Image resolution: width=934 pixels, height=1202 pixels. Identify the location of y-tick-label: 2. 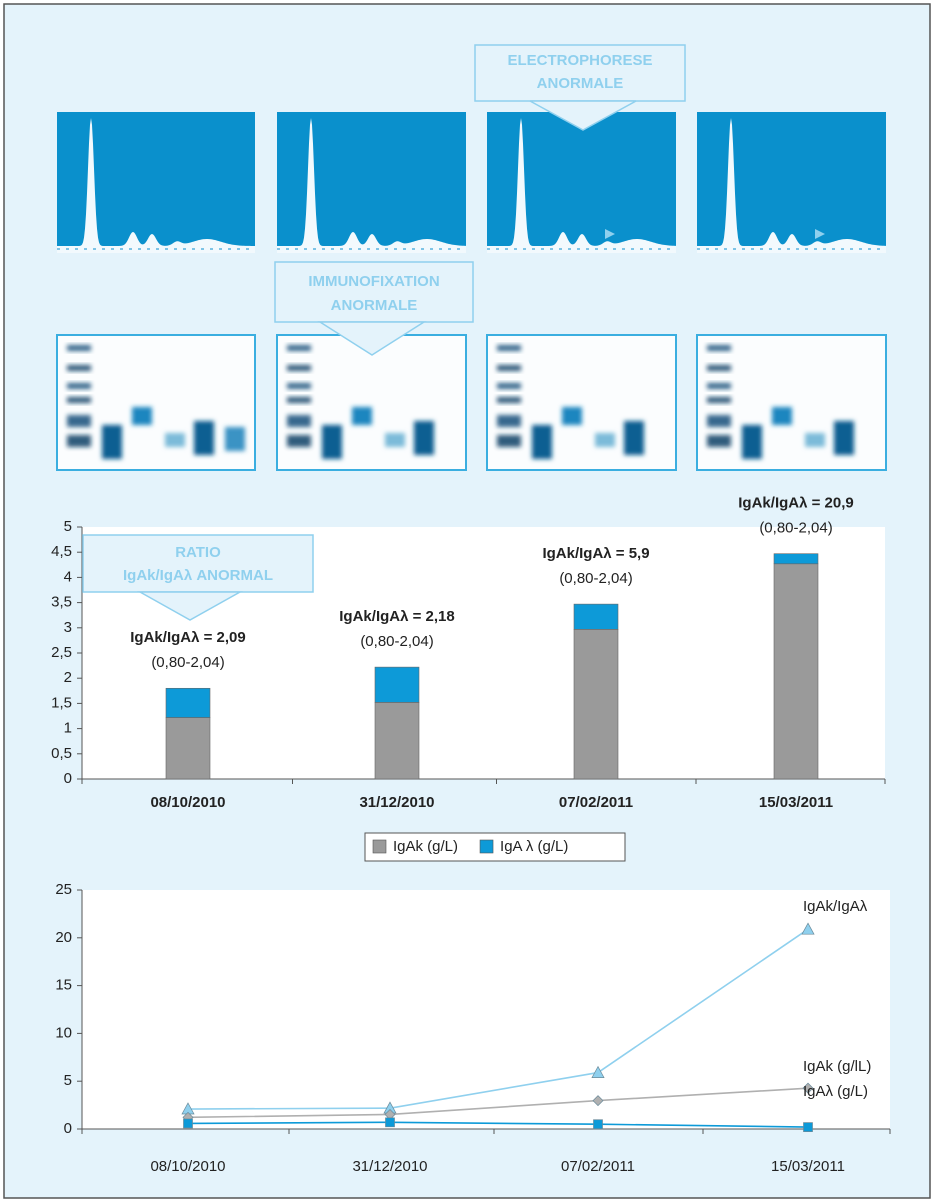
(68, 677).